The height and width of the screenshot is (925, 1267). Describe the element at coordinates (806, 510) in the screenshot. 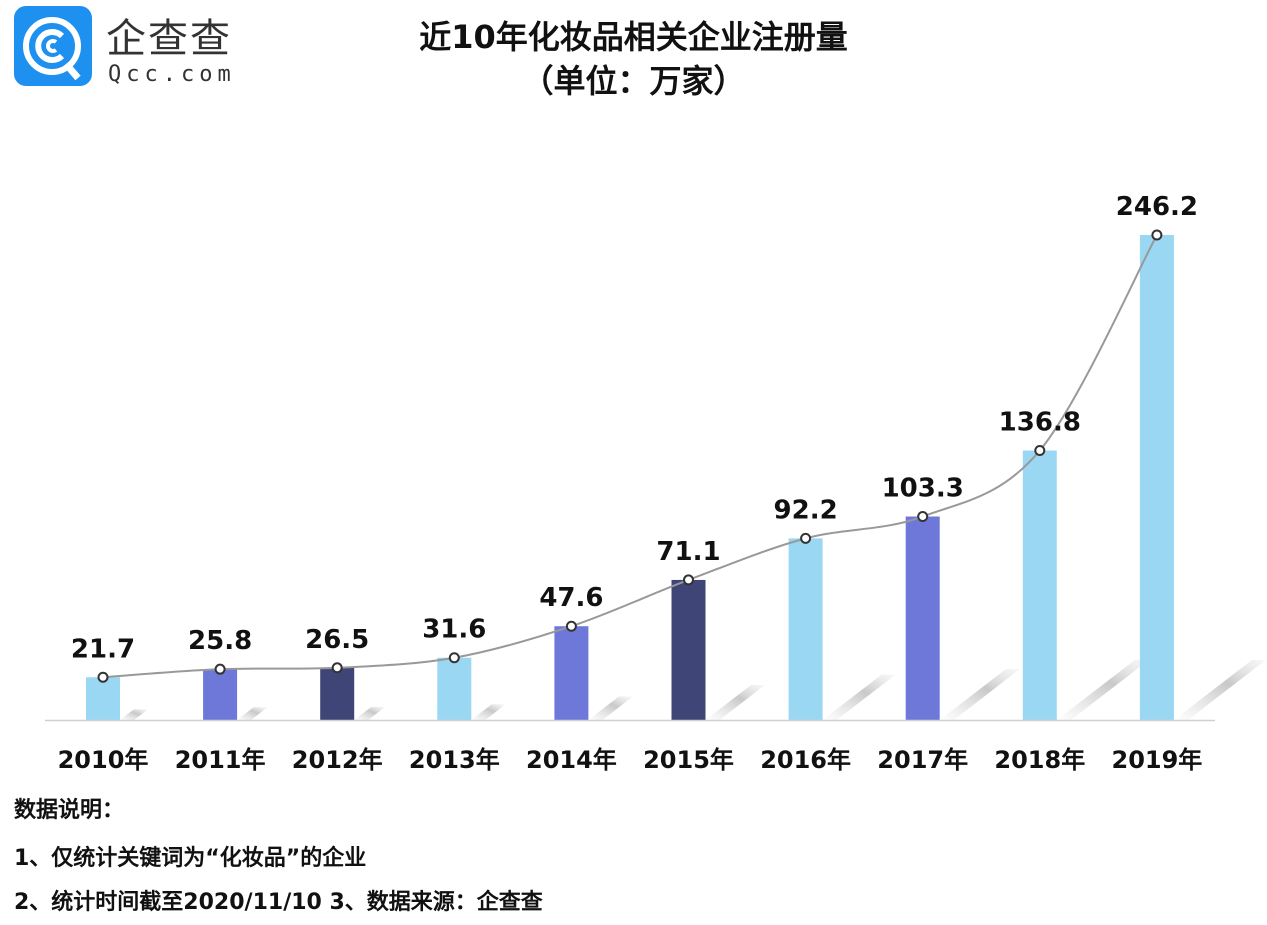

I see `data-label: 92.2` at that location.